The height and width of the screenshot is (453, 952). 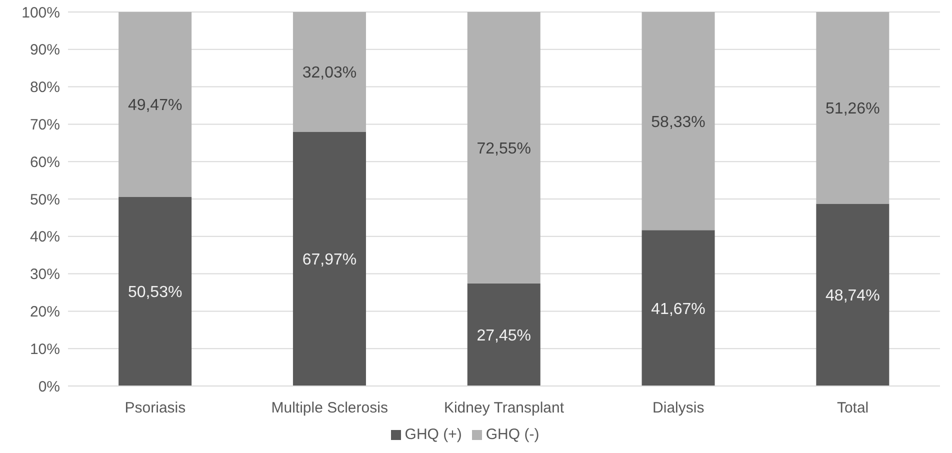 I want to click on data-label: 51,26%, so click(x=853, y=109).